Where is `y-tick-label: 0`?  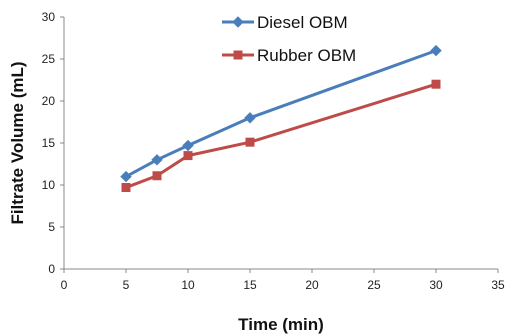 y-tick-label: 0 is located at coordinates (51, 269).